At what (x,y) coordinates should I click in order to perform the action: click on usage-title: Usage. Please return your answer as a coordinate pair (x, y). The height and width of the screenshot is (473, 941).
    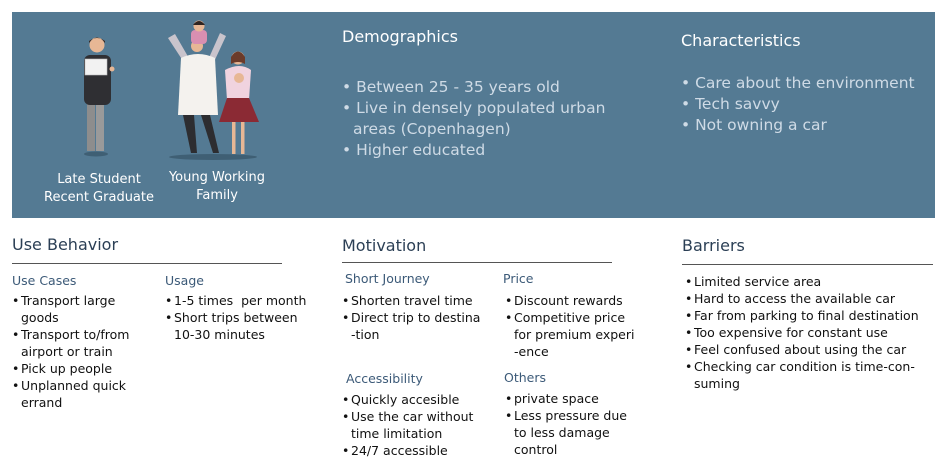
    Looking at the image, I should click on (184, 280).